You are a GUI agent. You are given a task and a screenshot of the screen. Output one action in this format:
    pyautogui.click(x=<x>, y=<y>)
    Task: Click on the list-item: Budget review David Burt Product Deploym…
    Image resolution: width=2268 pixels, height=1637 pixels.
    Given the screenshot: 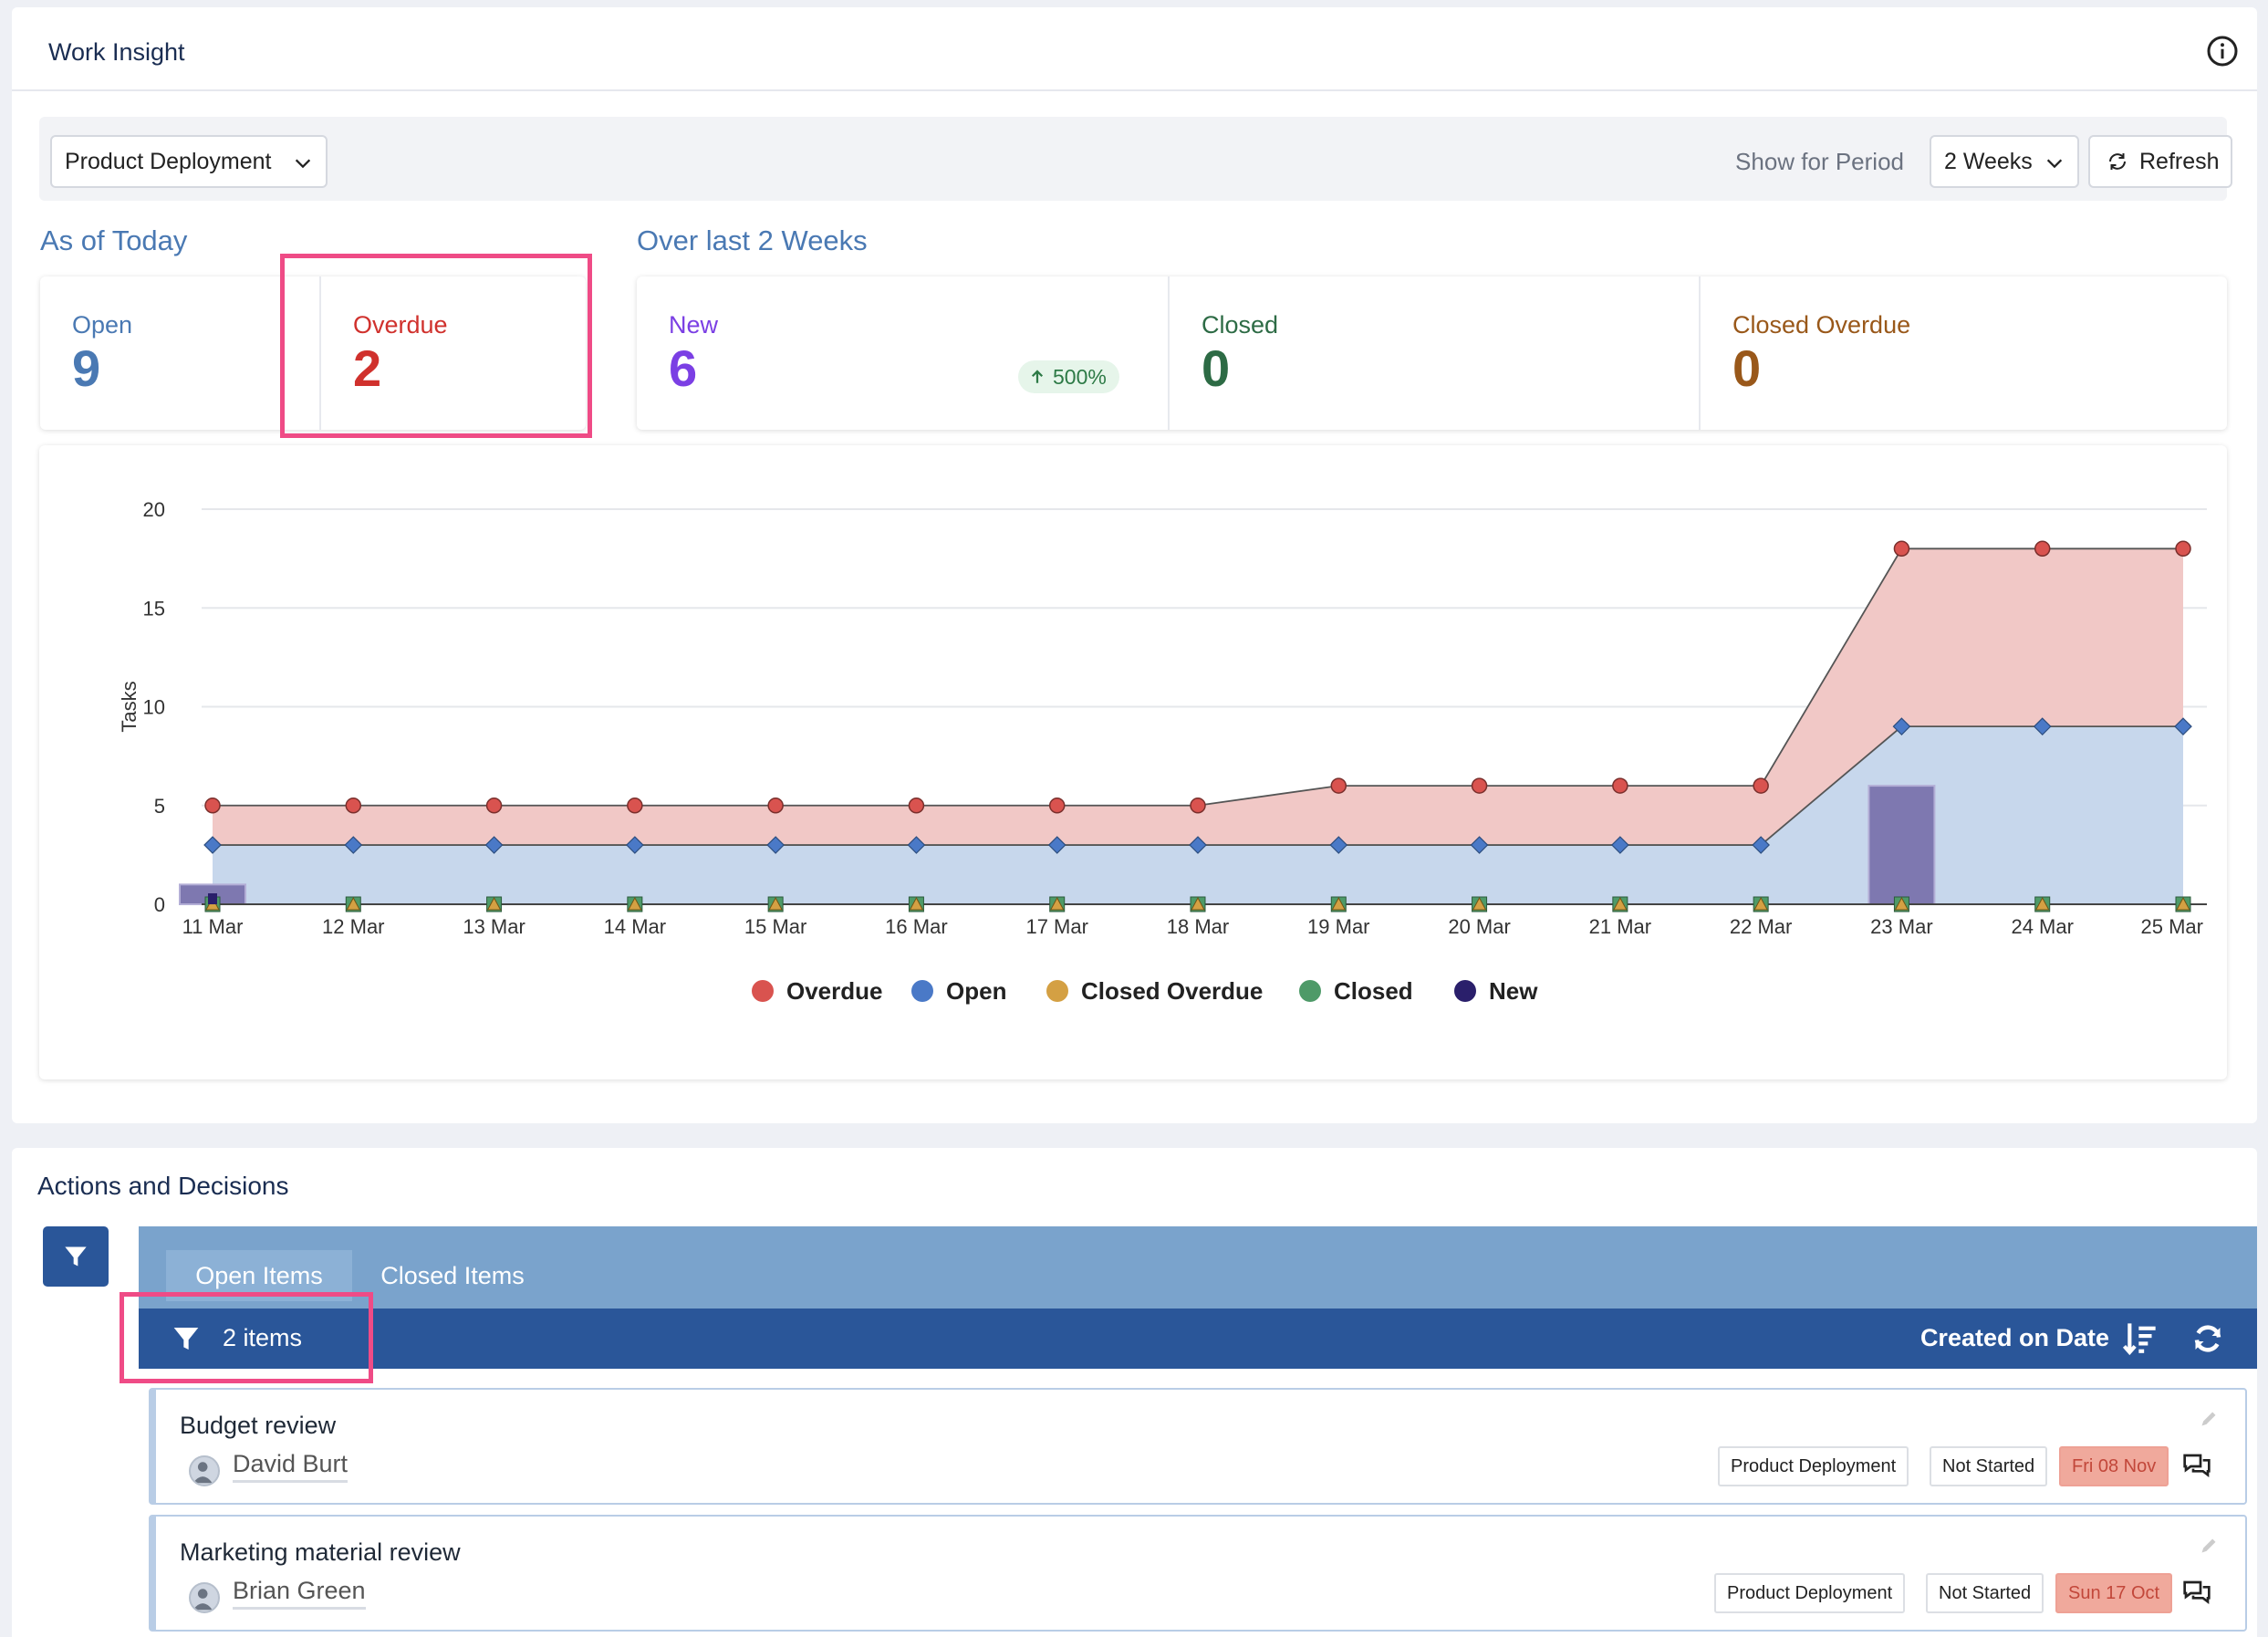 What is the action you would take?
    pyautogui.click(x=1198, y=1446)
    